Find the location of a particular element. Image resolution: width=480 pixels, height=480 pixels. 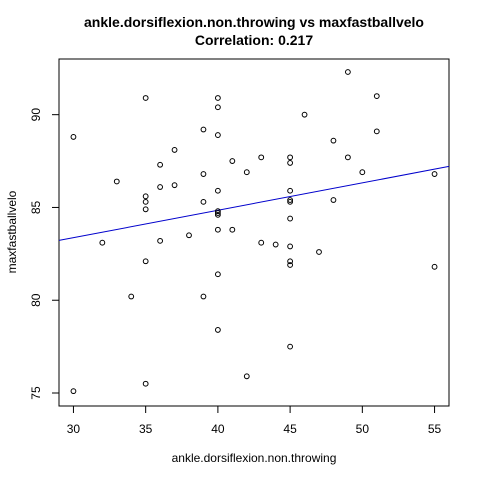

x-tick-label: 40 is located at coordinates (218, 429).